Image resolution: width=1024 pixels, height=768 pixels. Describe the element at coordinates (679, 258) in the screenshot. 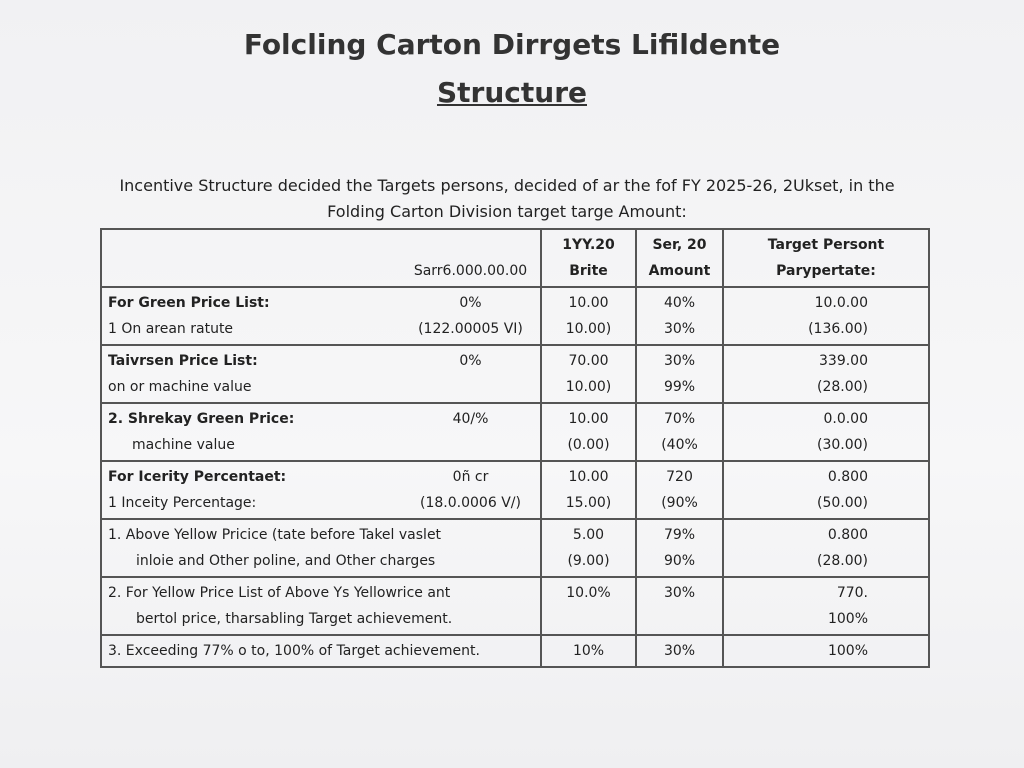

I see `header-cell: Ser, 20 Amount` at that location.